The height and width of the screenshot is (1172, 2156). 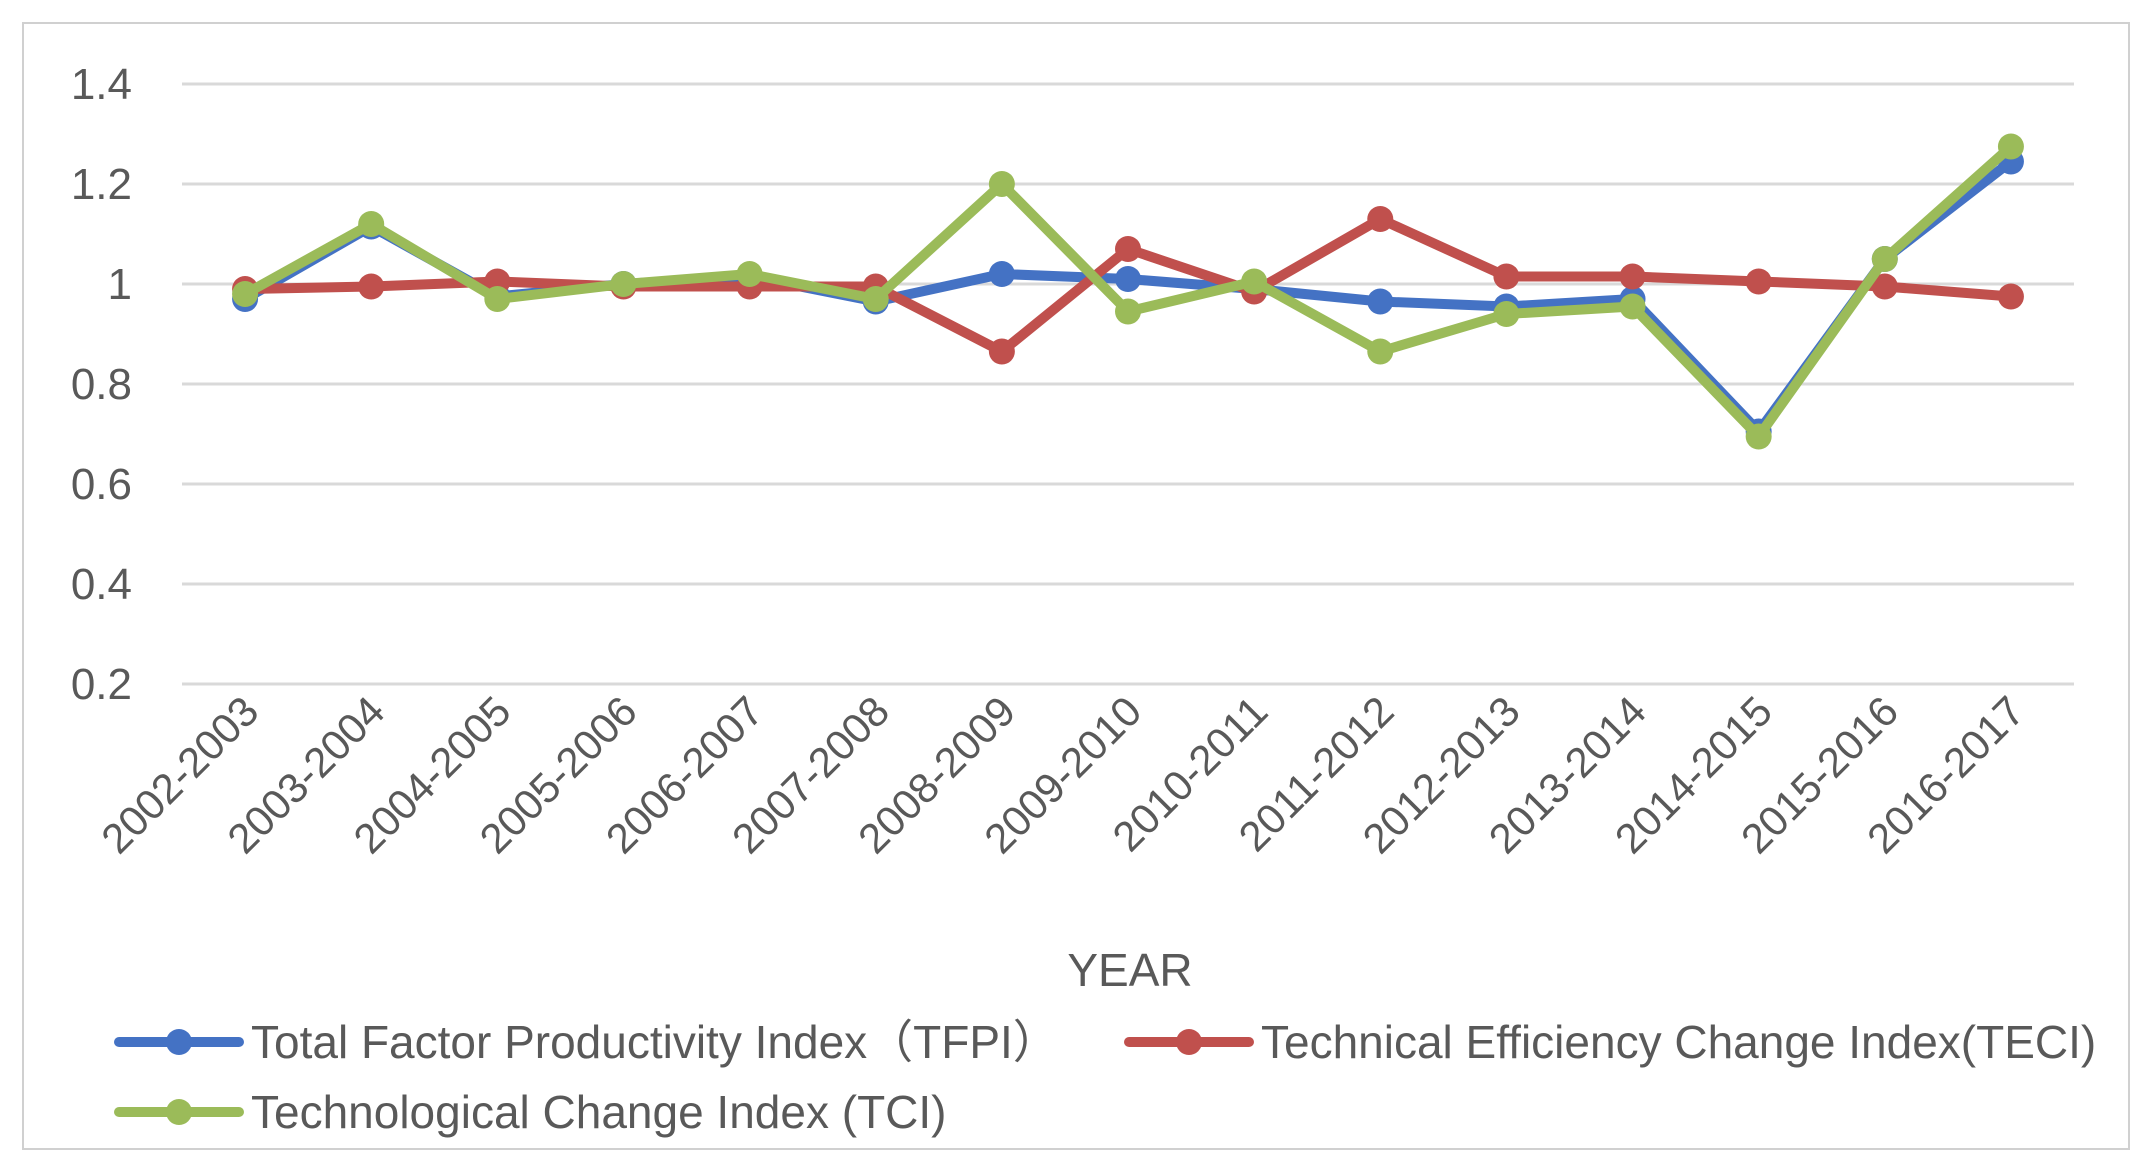 I want to click on y-tick-label: 0.8, so click(x=101, y=384).